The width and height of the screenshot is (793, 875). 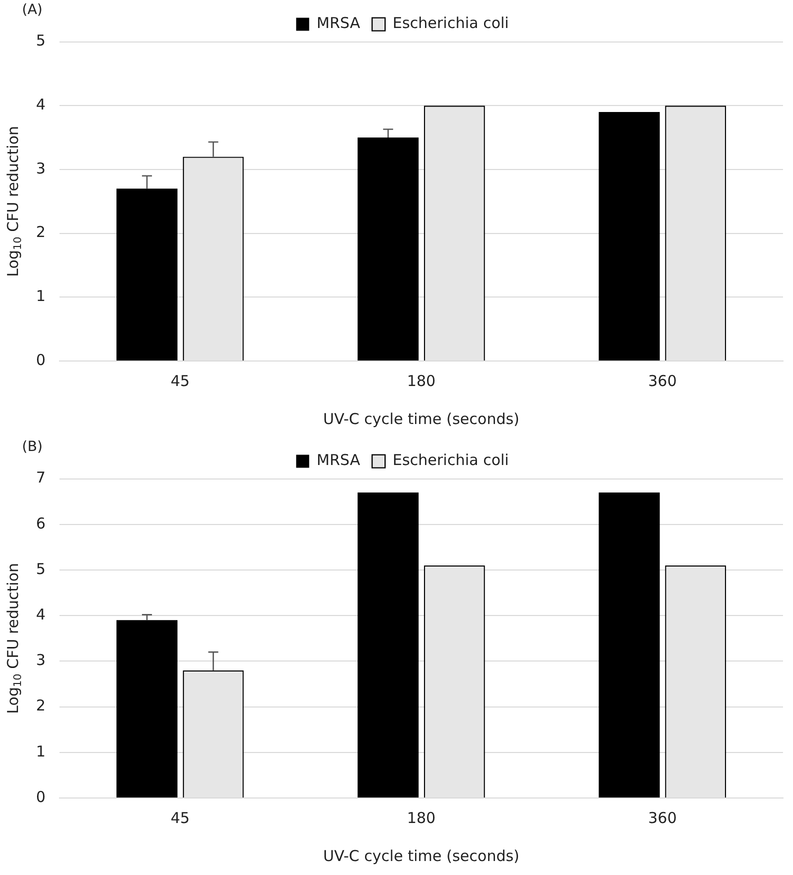 I want to click on y-tick-label: 6, so click(x=41, y=523).